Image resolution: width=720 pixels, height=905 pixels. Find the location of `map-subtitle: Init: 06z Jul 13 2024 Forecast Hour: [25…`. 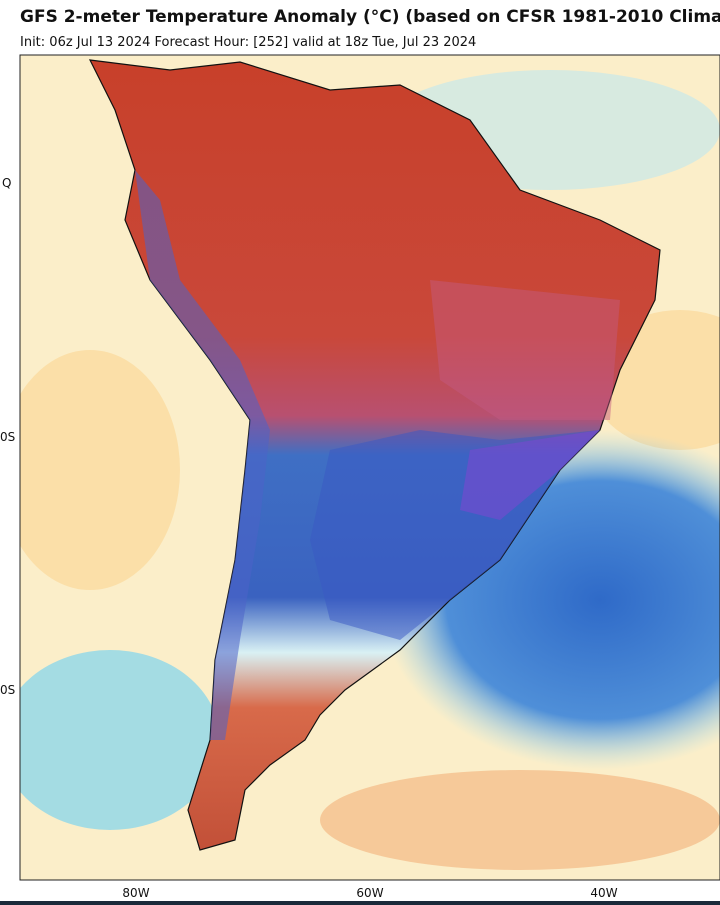

map-subtitle: Init: 06z Jul 13 2024 Forecast Hour: [25… is located at coordinates (248, 42).